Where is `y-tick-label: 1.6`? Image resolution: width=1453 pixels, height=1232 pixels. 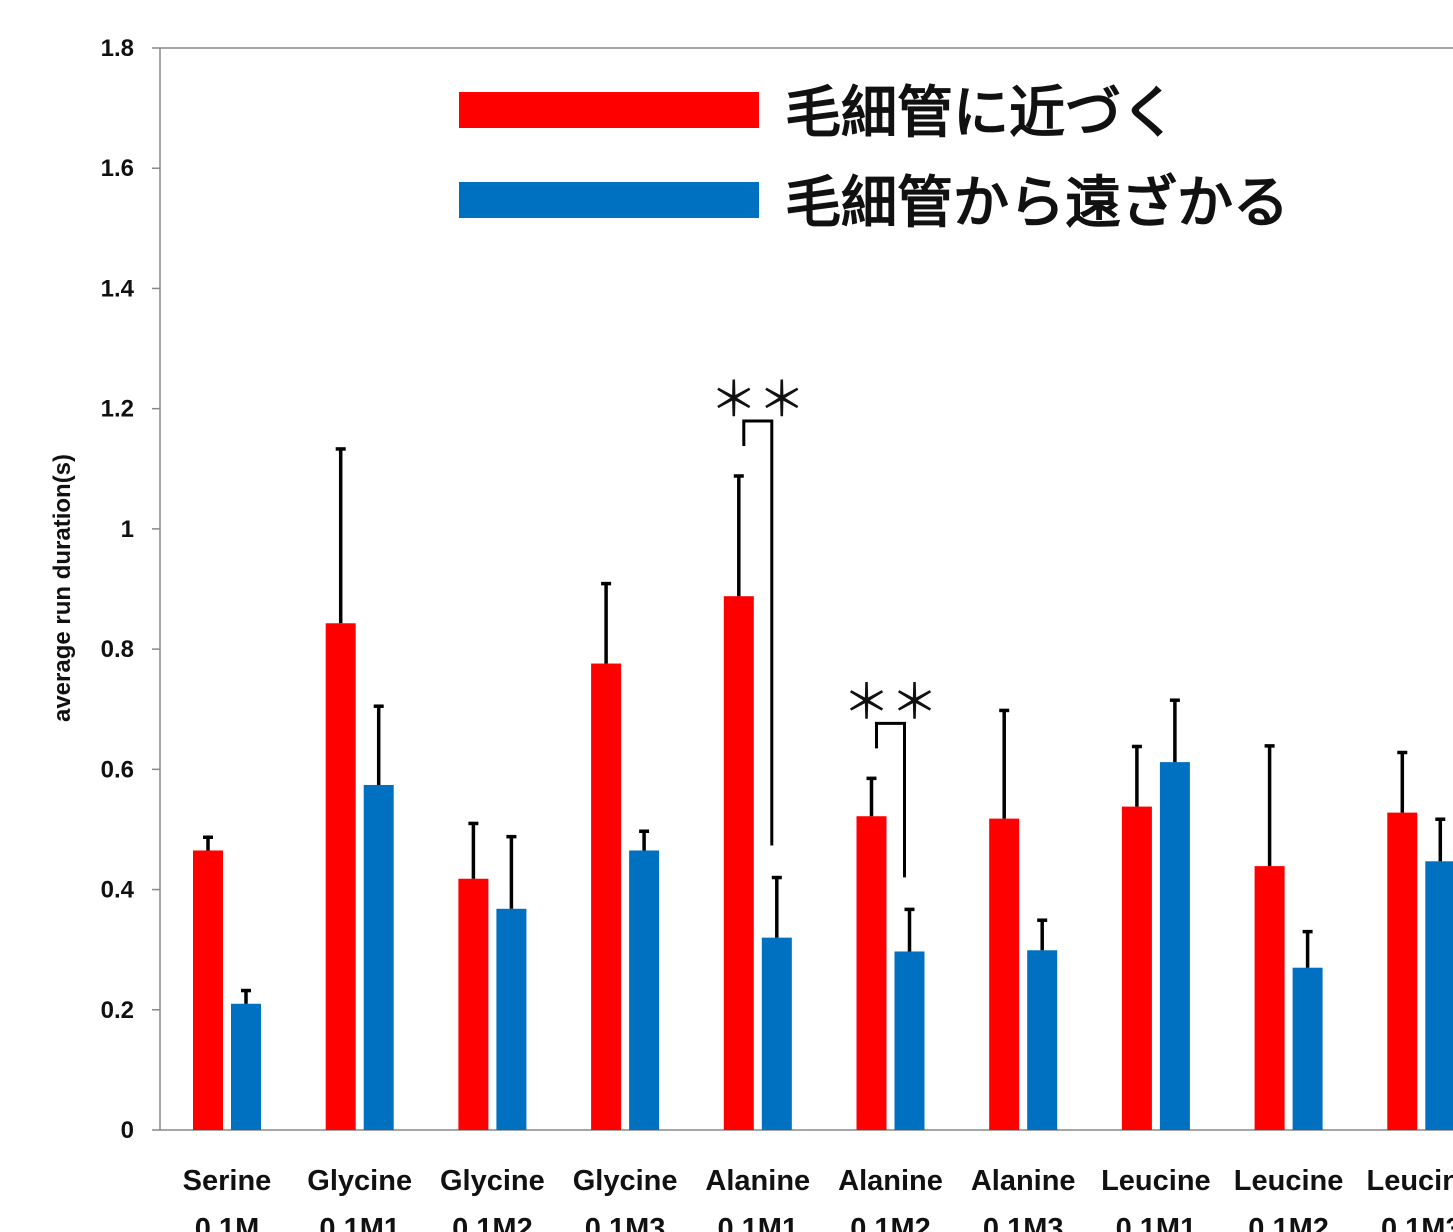 y-tick-label: 1.6 is located at coordinates (117, 168).